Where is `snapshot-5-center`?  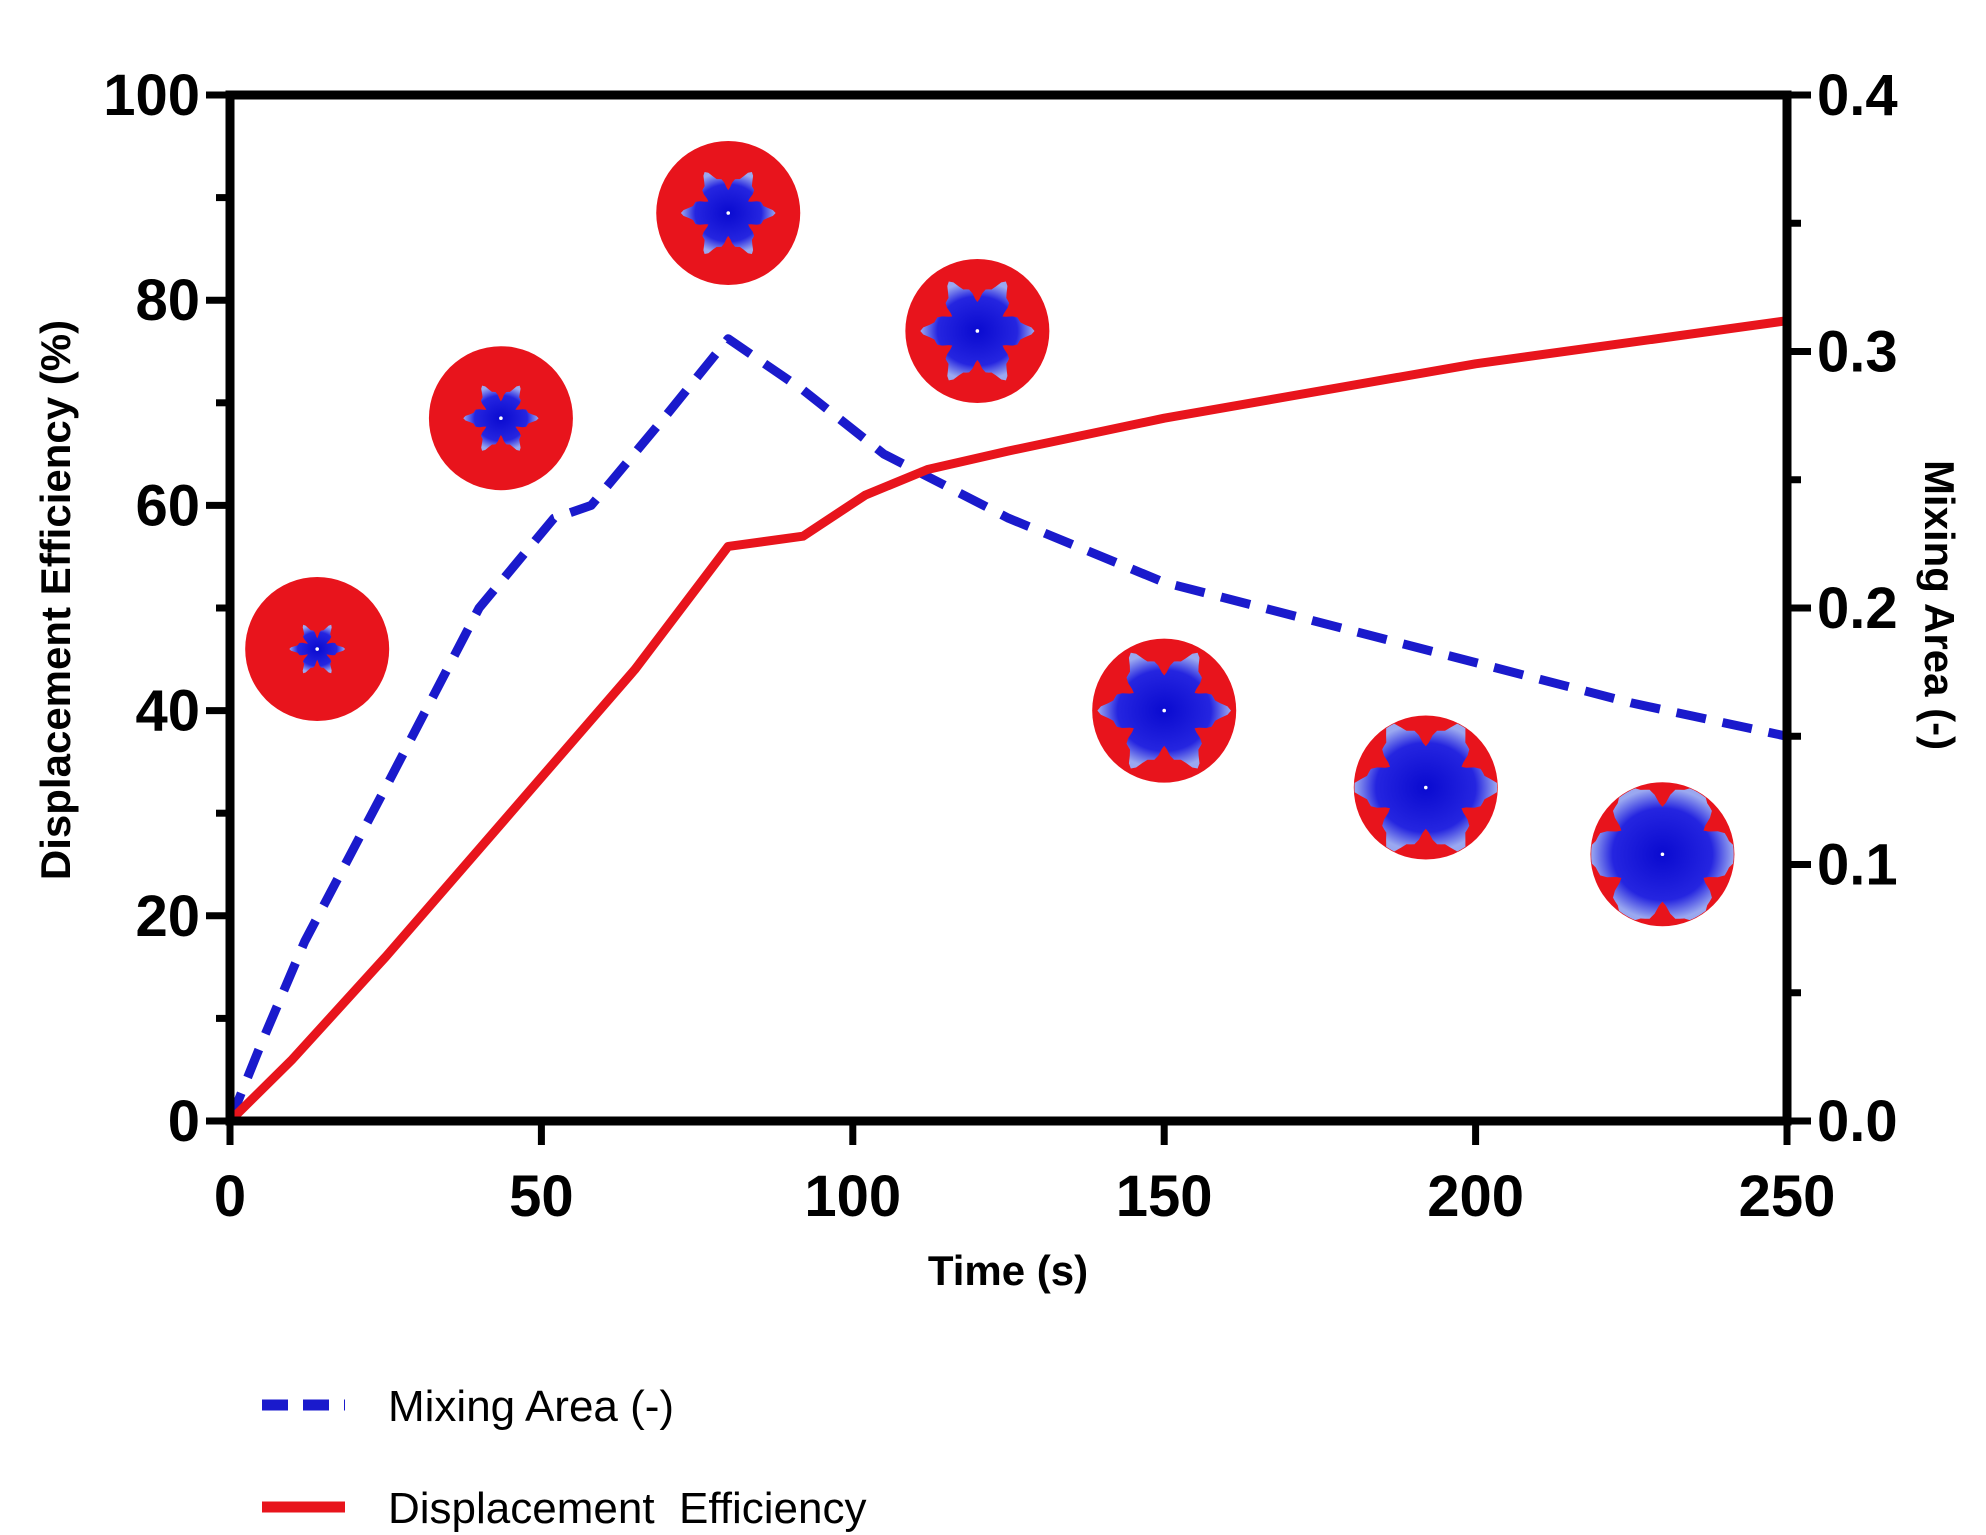 snapshot-5-center is located at coordinates (1164, 710).